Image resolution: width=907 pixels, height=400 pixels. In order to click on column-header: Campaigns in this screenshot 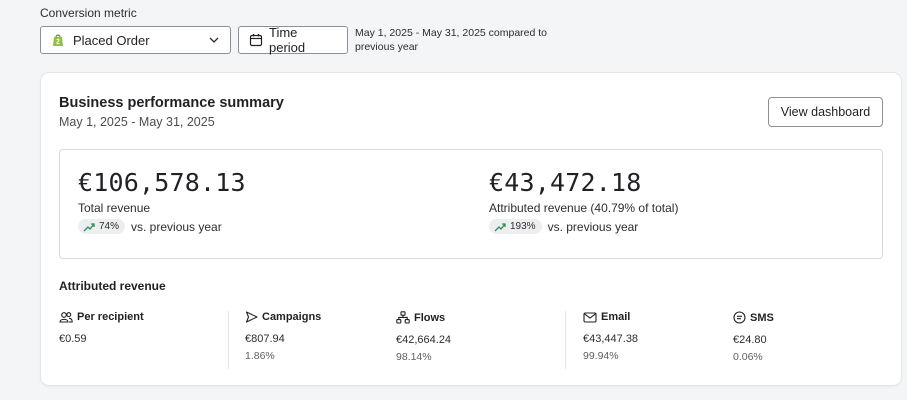, I will do `click(283, 317)`.